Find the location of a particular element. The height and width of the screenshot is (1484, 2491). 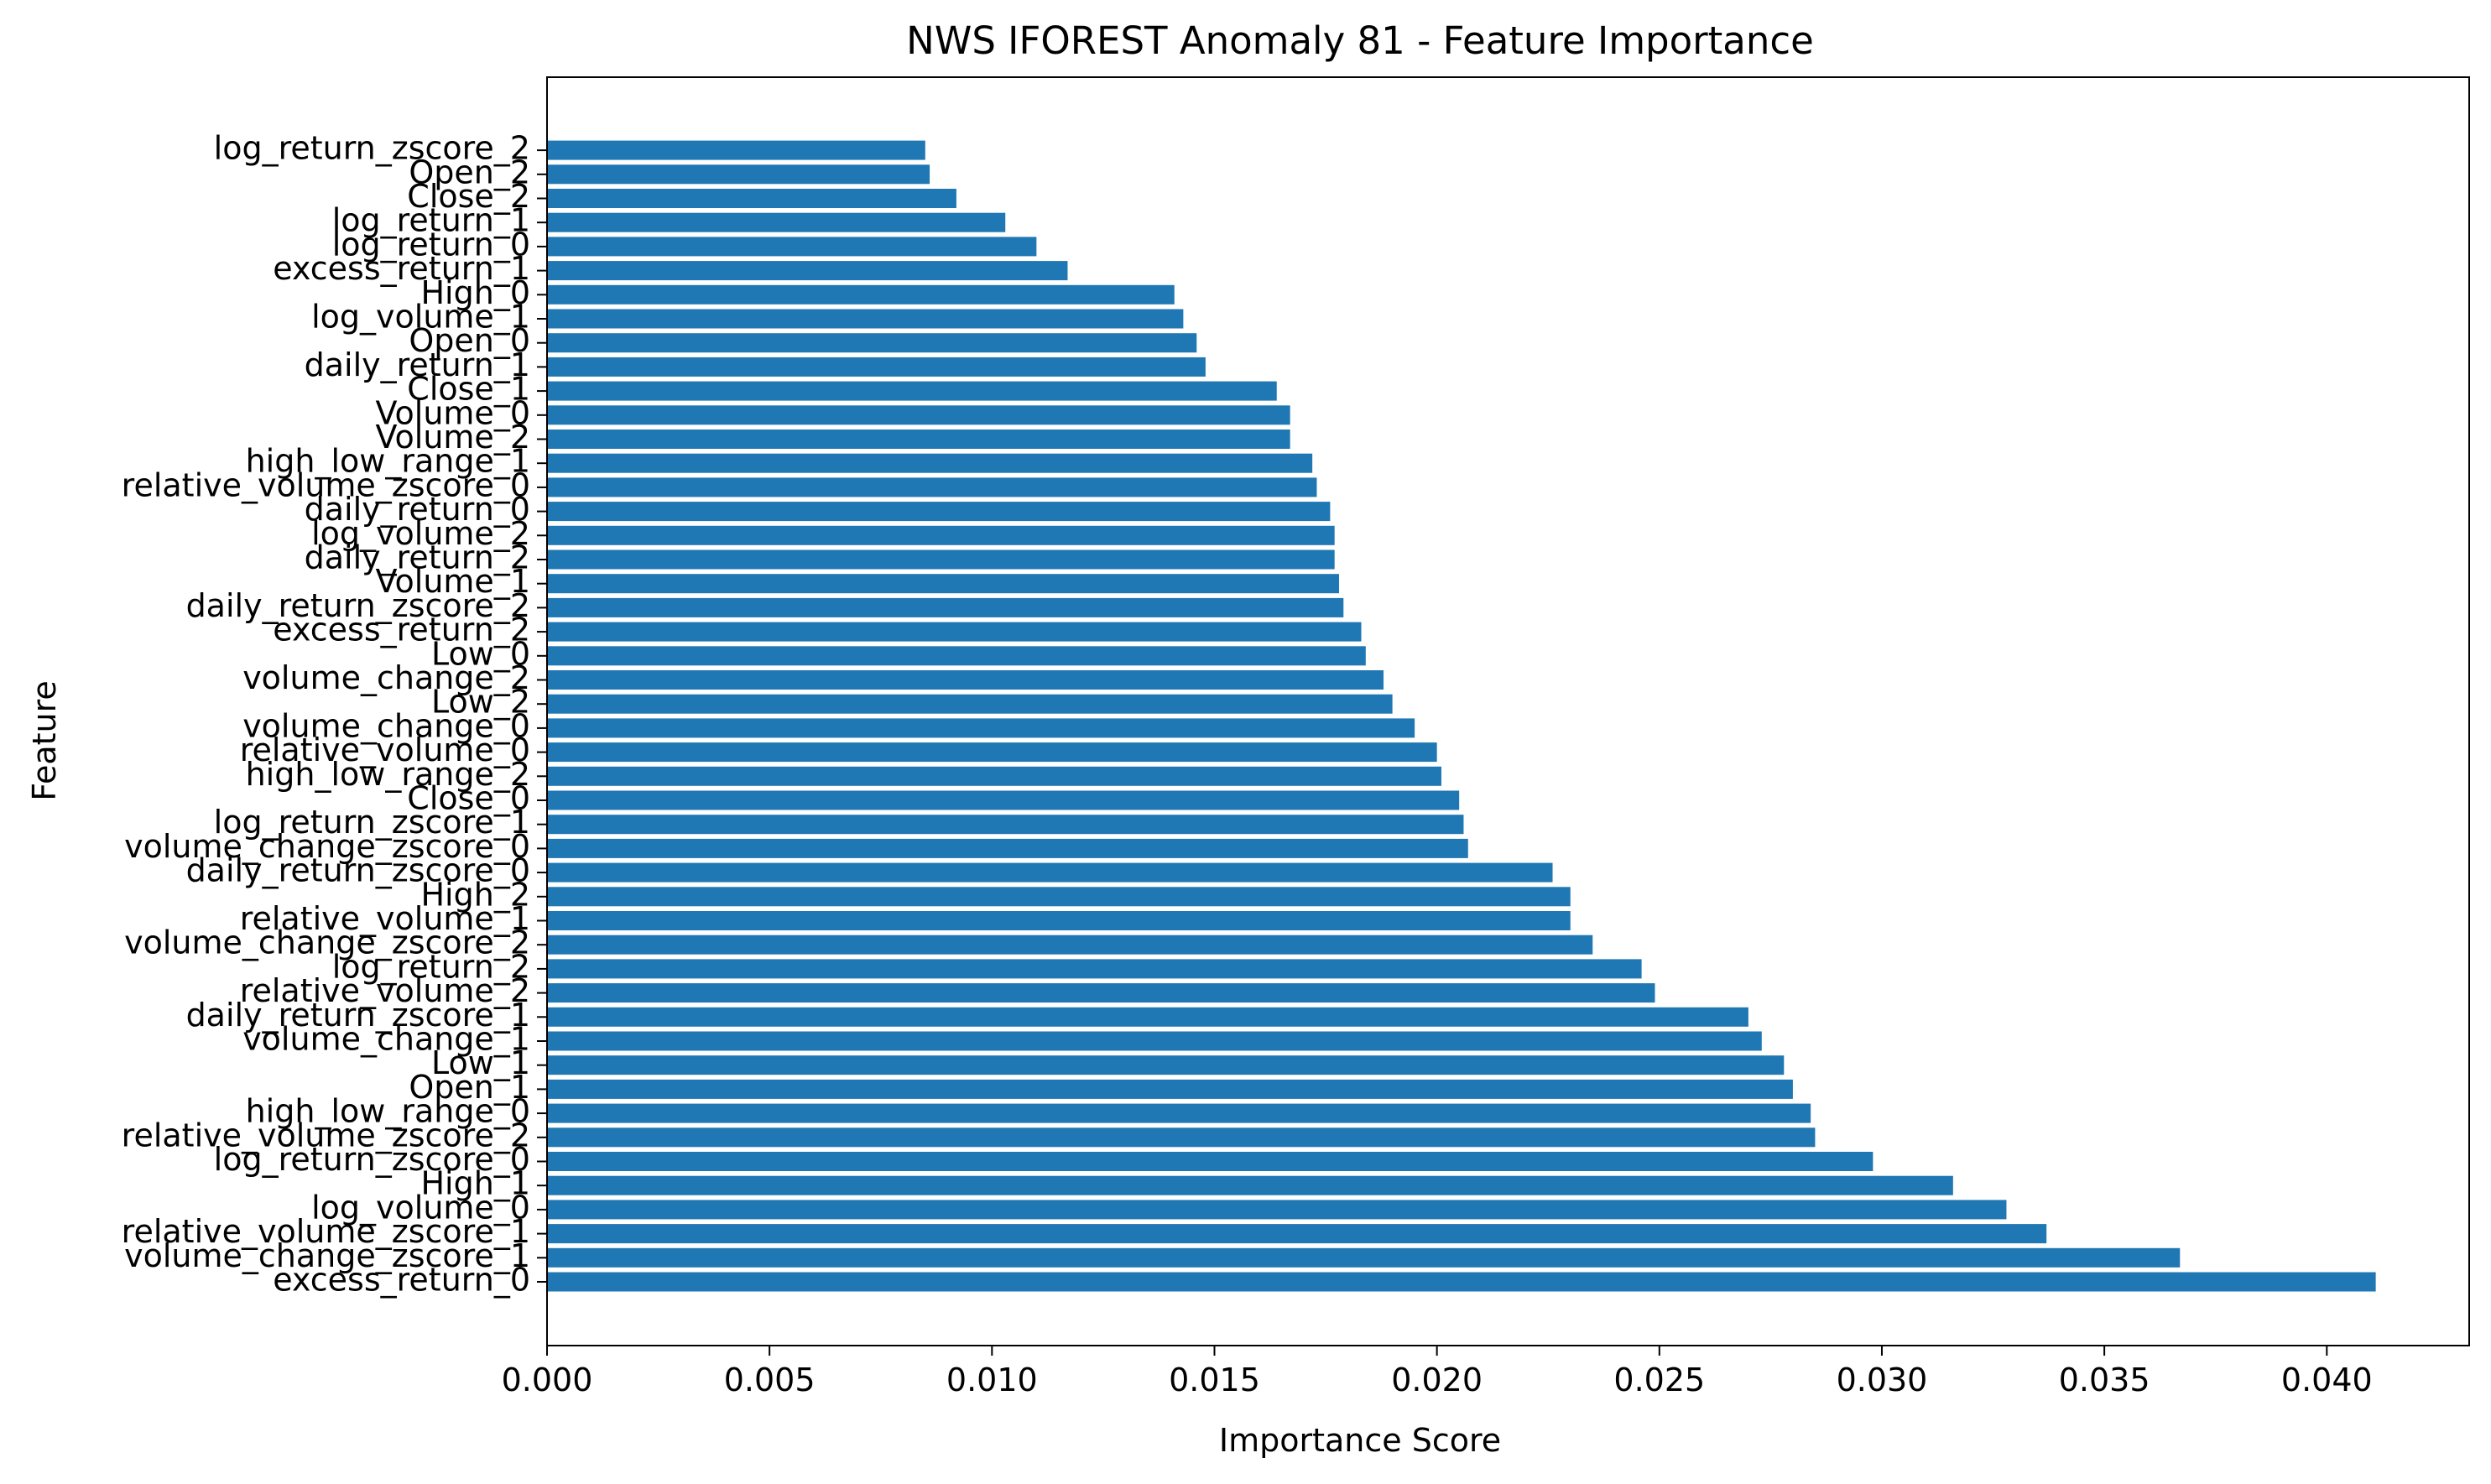

y-tick-label: daily_return_zscore_0 is located at coordinates (358, 870).